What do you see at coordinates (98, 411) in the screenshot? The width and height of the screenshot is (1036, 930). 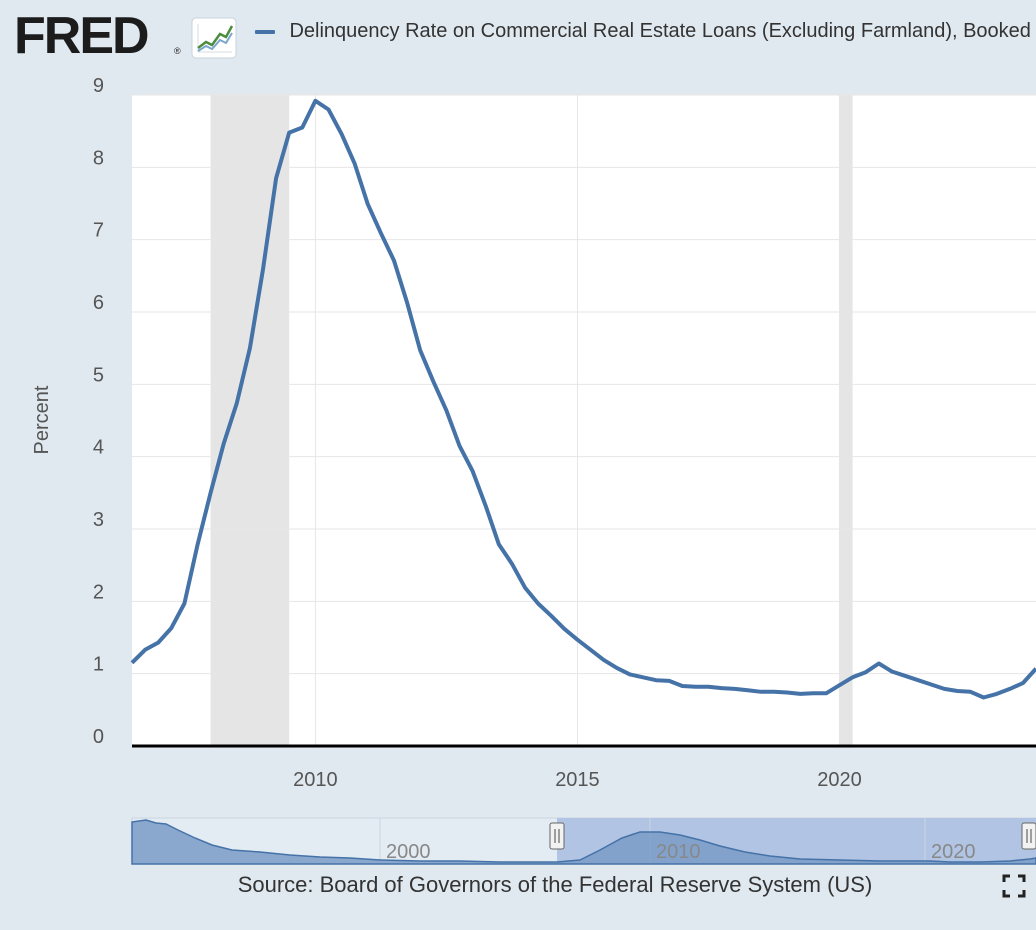 I see `y-axis-ticks: 0 1 2 3 4 5 6 7 8 9` at bounding box center [98, 411].